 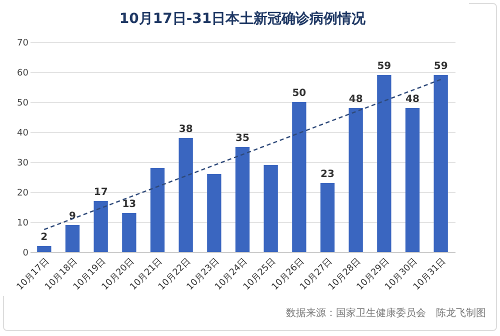 I want to click on data-label: 23, so click(x=327, y=174).